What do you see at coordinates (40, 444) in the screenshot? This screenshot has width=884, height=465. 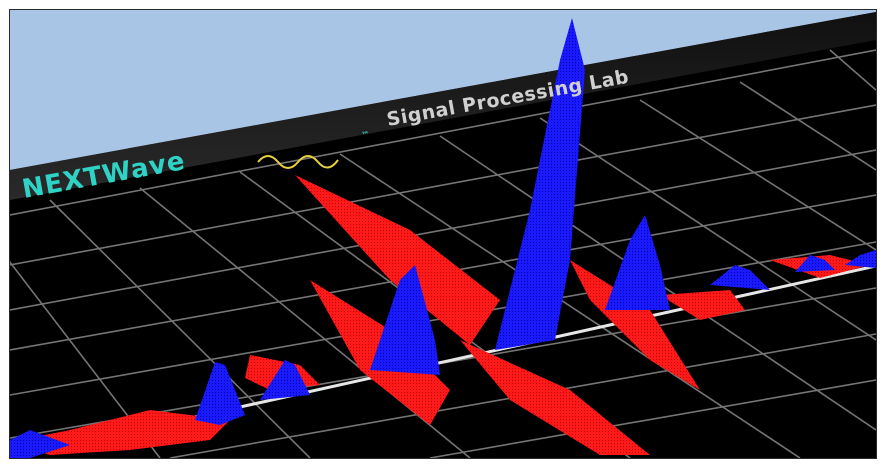 I see `blue-peak-small-left` at bounding box center [40, 444].